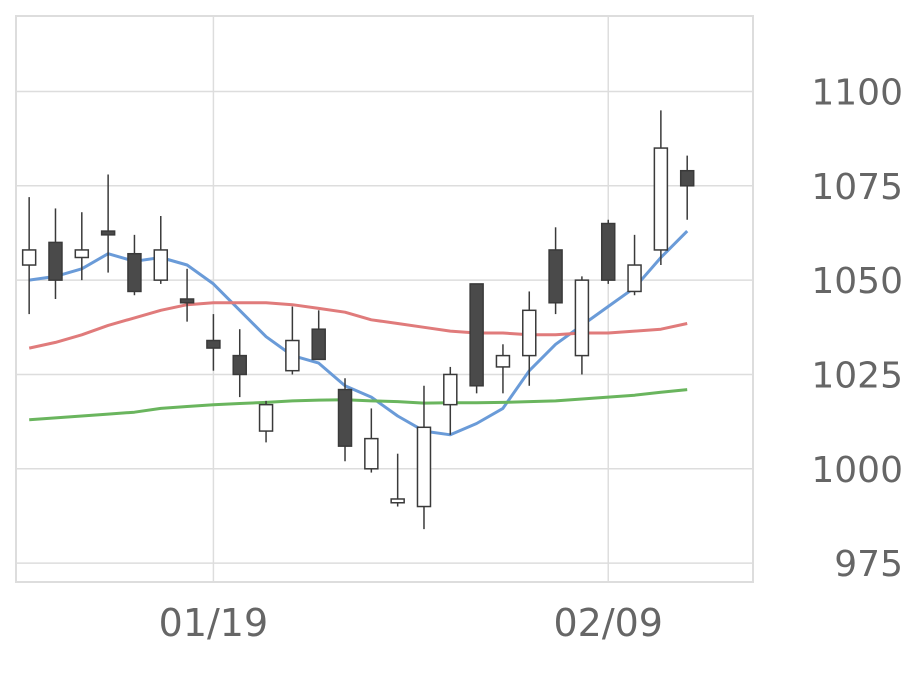  Describe the element at coordinates (857, 92) in the screenshot. I see `y-tick-label: 1100` at that location.